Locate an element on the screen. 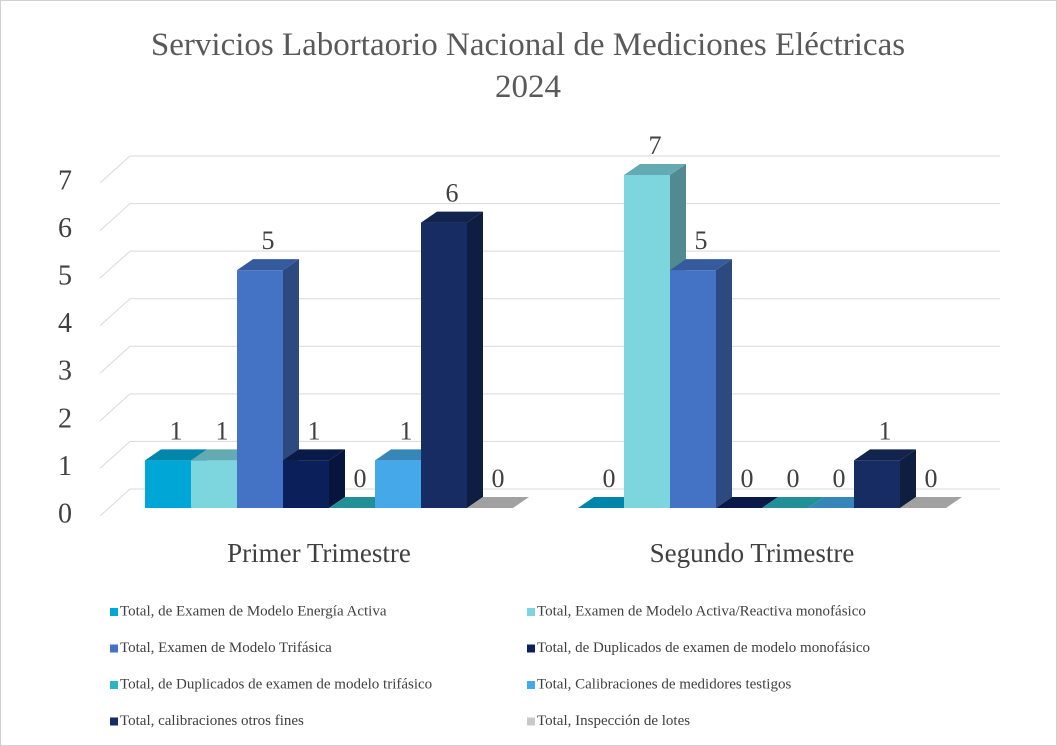  y-tick-label: 0 is located at coordinates (65, 513).